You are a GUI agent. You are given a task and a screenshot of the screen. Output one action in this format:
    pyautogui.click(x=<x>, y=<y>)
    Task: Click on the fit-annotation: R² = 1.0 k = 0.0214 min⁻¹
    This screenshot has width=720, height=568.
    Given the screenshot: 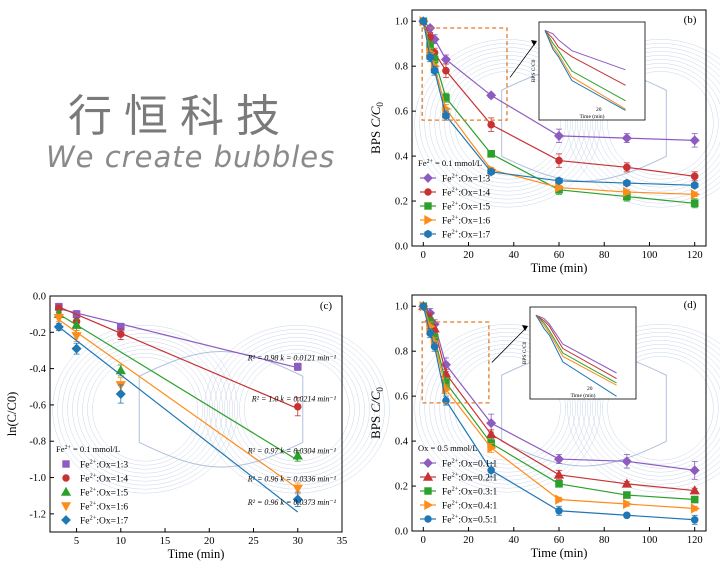 What is the action you would take?
    pyautogui.click(x=294, y=399)
    